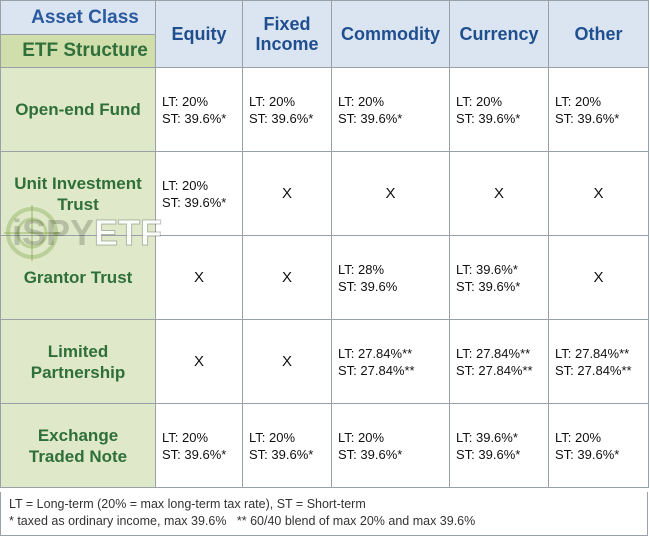 The height and width of the screenshot is (537, 650). I want to click on row-header-label: Limited Partnership, so click(78, 361).